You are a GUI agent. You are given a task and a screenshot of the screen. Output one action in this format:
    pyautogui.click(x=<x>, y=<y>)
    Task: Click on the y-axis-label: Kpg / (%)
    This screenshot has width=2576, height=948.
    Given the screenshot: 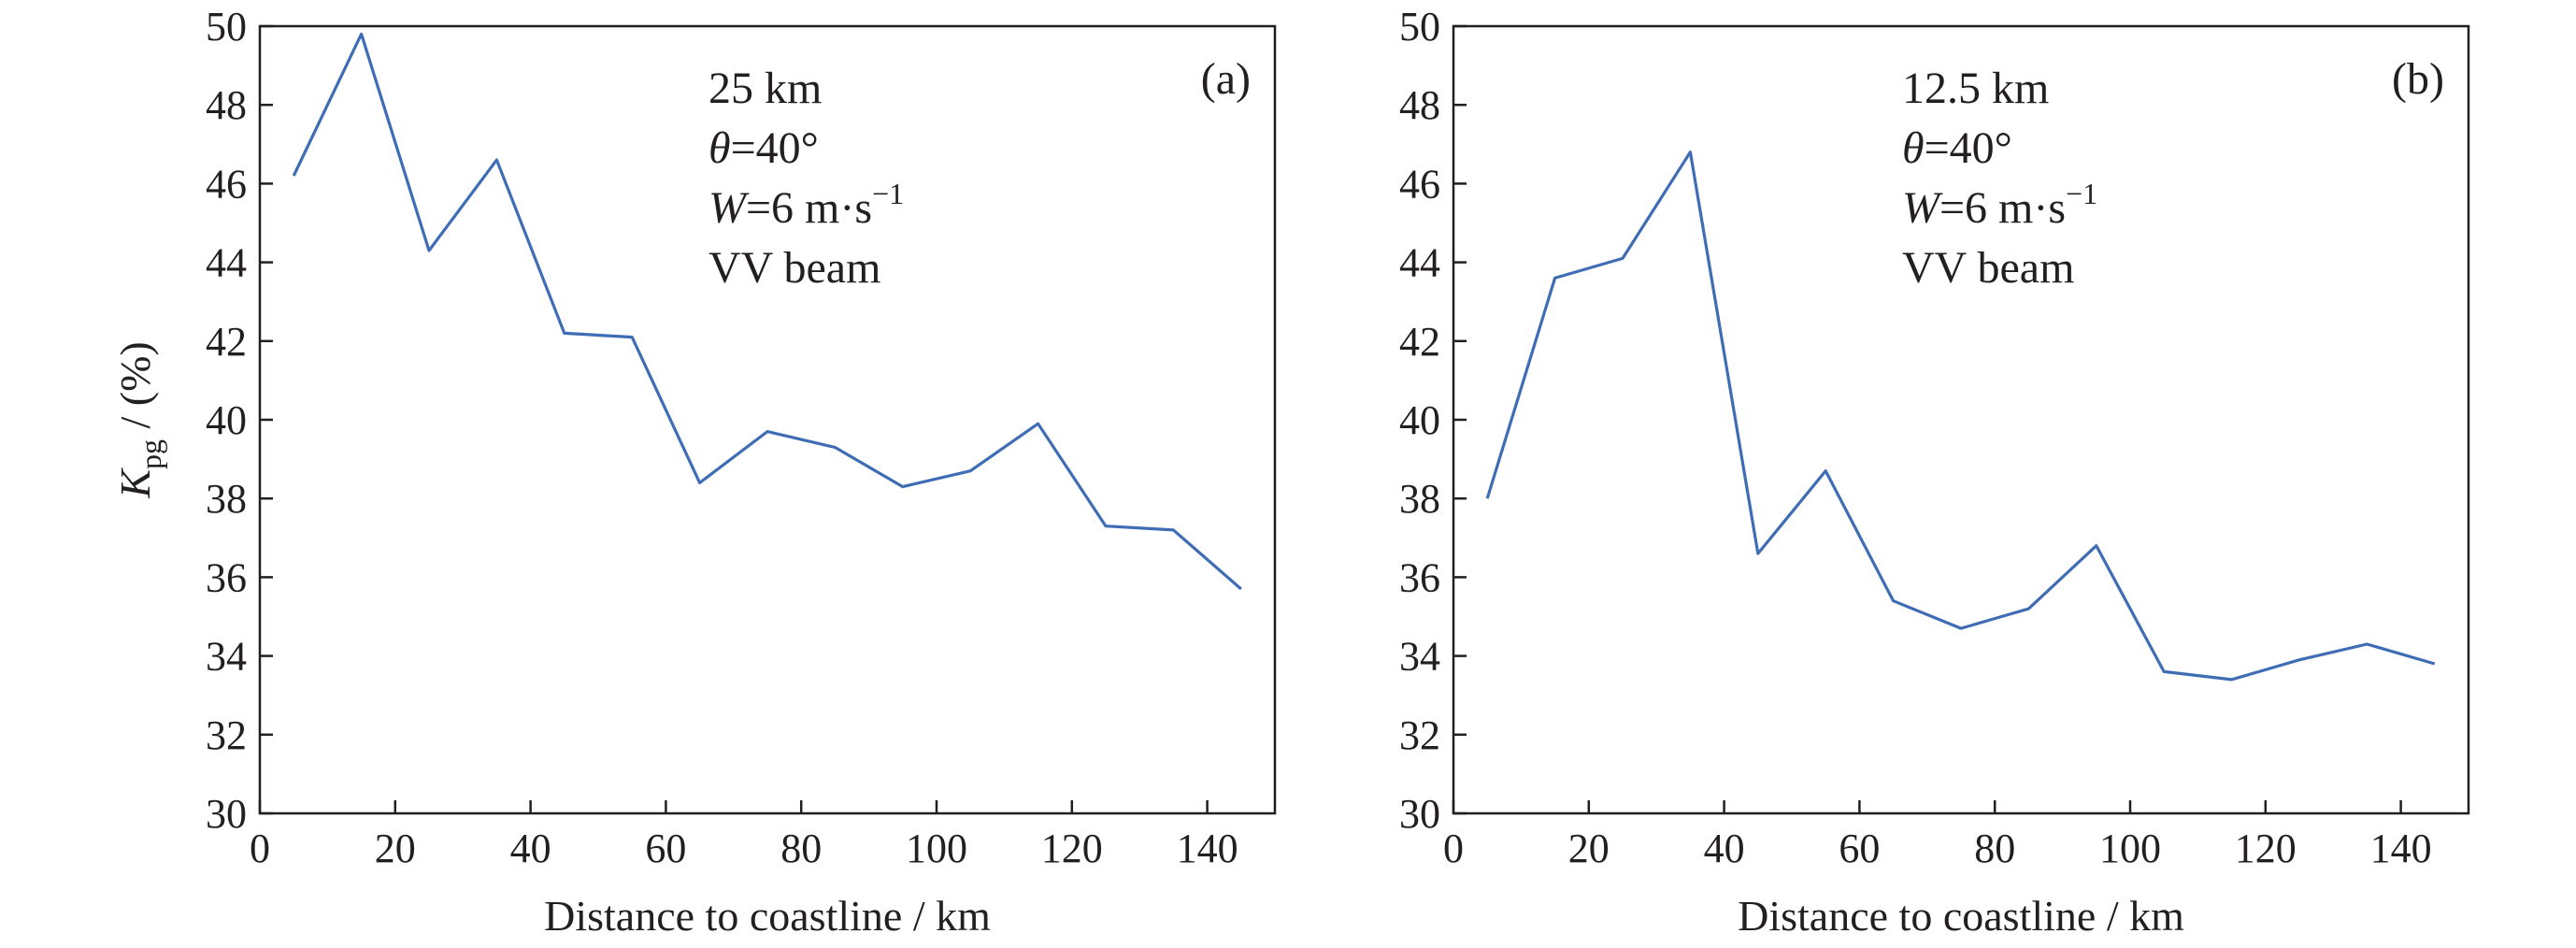 What is the action you would take?
    pyautogui.click(x=139, y=419)
    